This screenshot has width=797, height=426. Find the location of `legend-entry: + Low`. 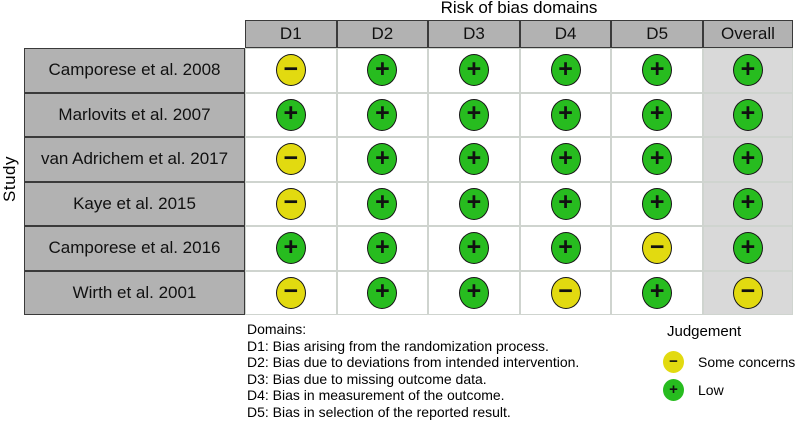

legend-entry: + Low is located at coordinates (729, 390).